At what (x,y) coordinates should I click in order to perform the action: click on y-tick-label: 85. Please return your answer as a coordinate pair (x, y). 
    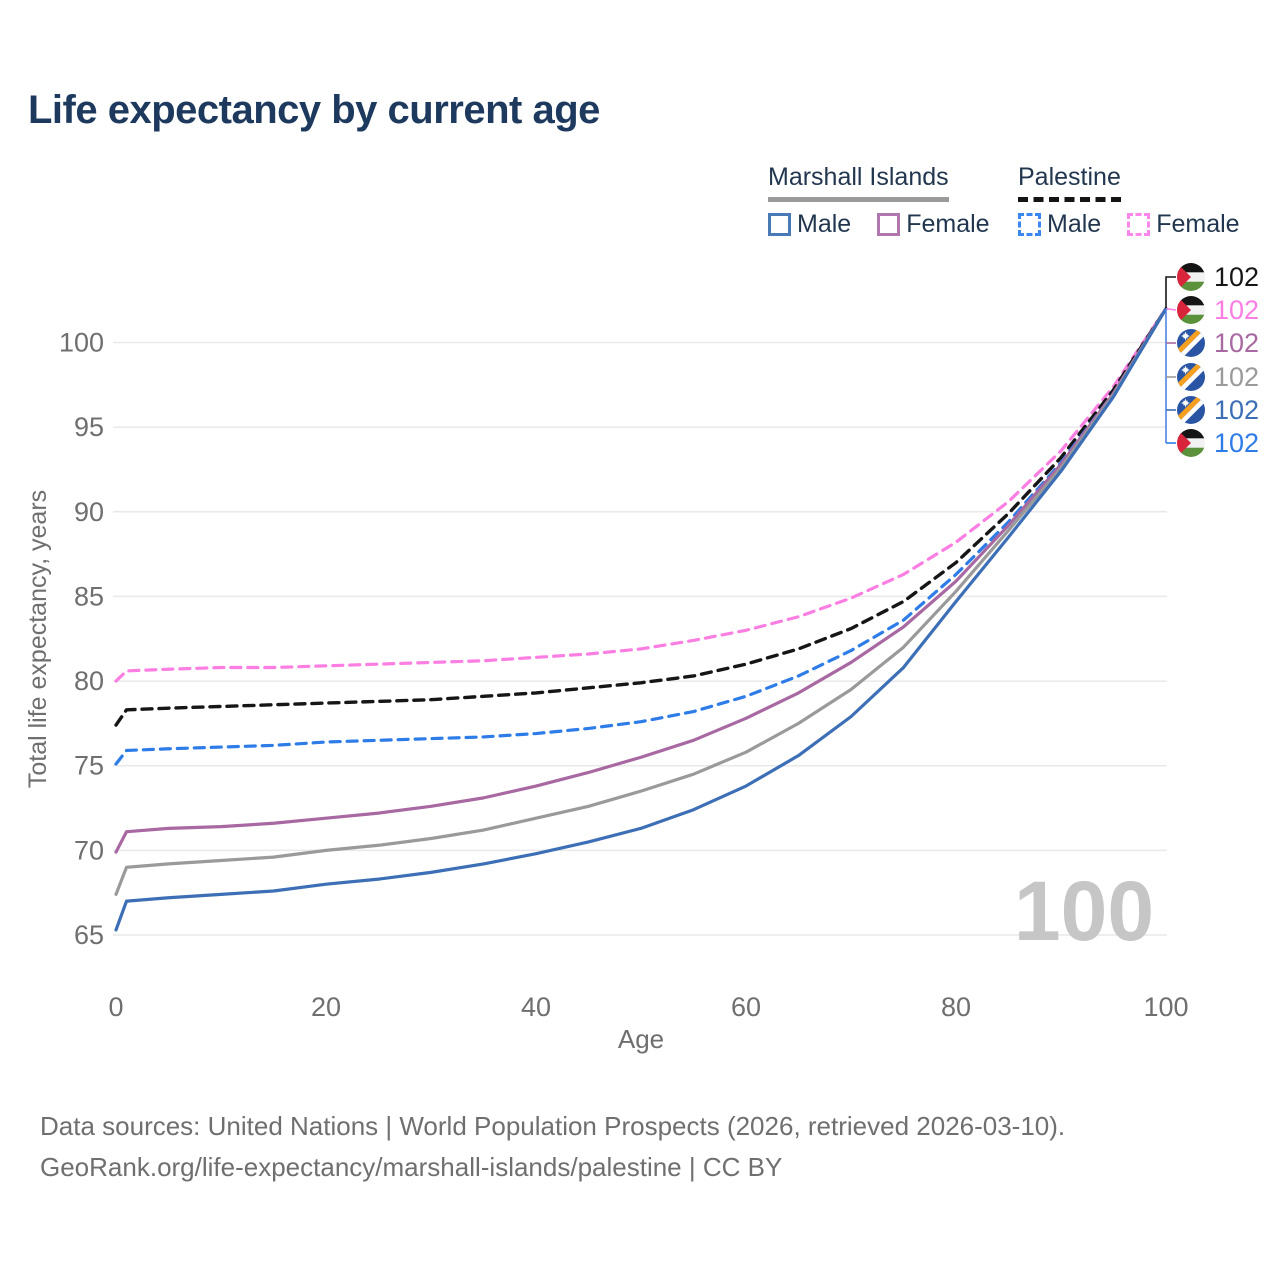
    Looking at the image, I should click on (89, 596).